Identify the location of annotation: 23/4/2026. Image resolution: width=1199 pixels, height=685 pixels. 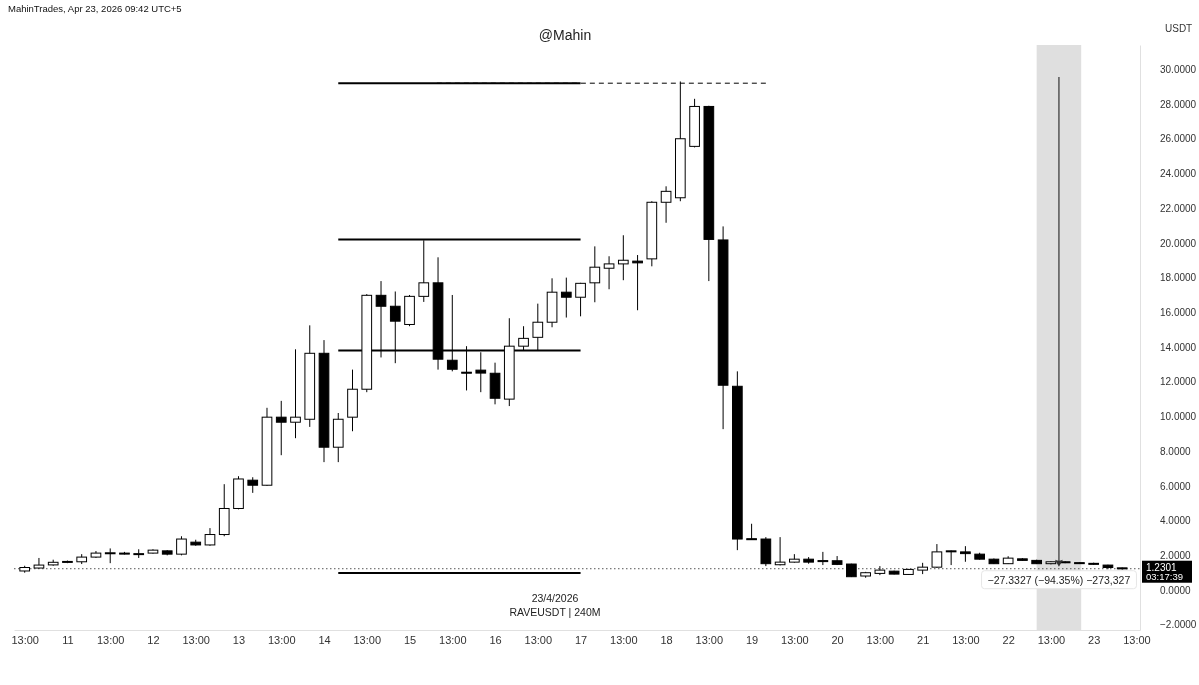
(555, 598).